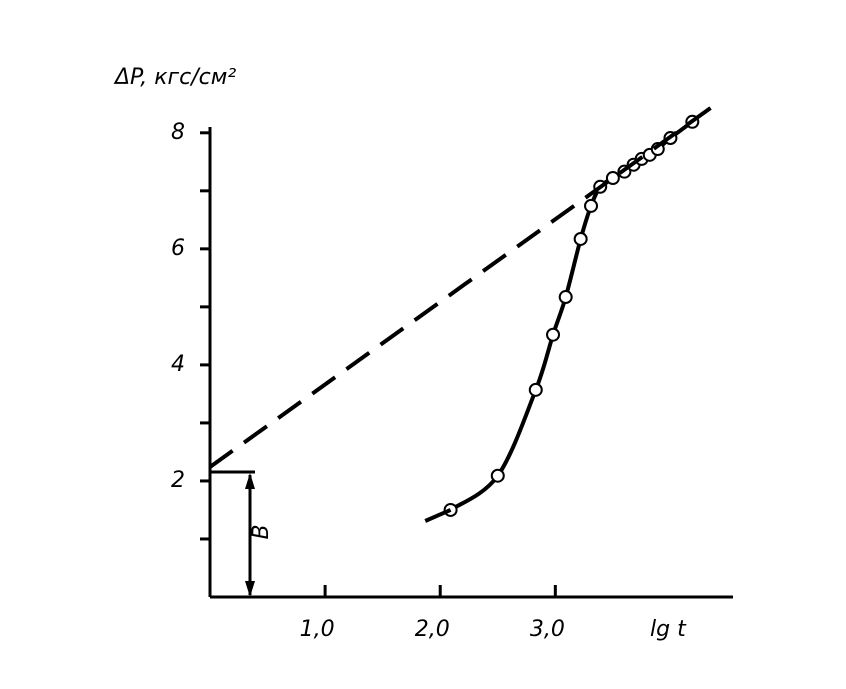 This screenshot has width=846, height=689. Describe the element at coordinates (261, 531) in the screenshot. I see `annotation: В` at that location.